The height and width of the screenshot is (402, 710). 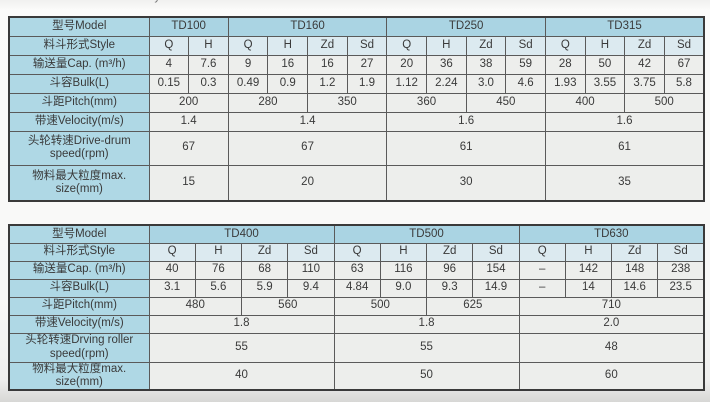 What do you see at coordinates (450, 270) in the screenshot?
I see `value-cell: 96` at bounding box center [450, 270].